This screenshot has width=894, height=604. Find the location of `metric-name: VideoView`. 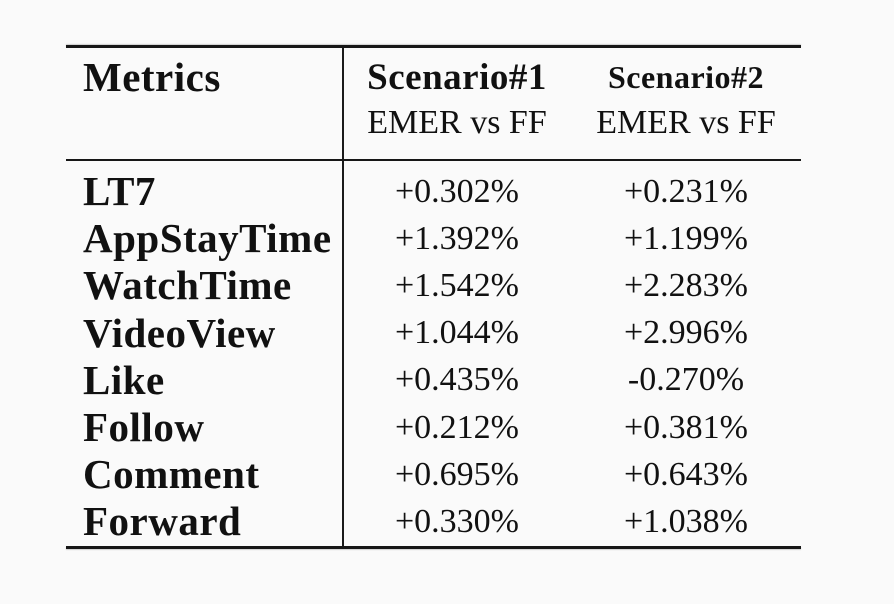

metric-name: VideoView is located at coordinates (179, 332).